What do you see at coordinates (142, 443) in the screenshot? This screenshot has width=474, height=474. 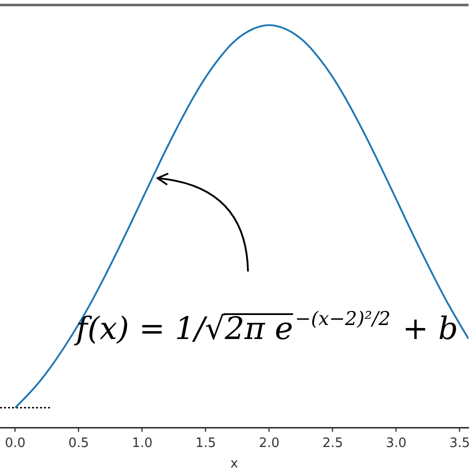 I see `x-tick-label: 1.0` at bounding box center [142, 443].